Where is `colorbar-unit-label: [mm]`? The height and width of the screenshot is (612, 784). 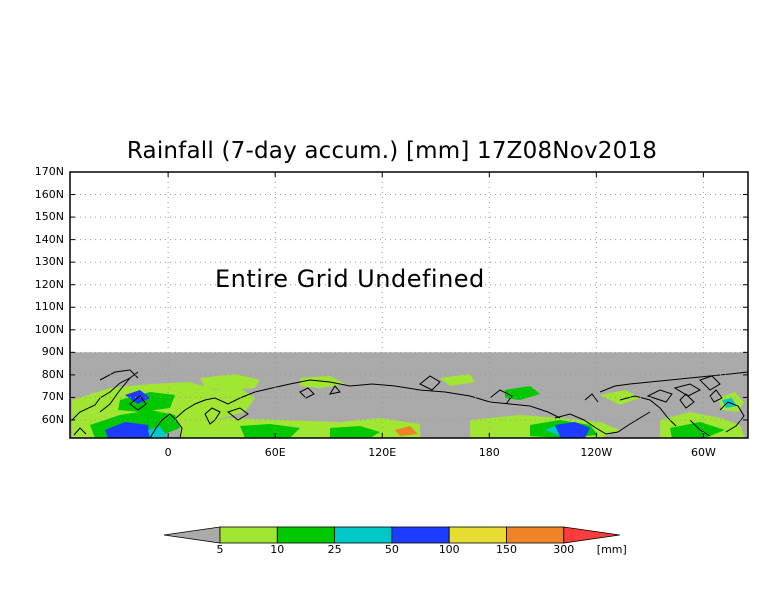
colorbar-unit-label: [mm] is located at coordinates (611, 549).